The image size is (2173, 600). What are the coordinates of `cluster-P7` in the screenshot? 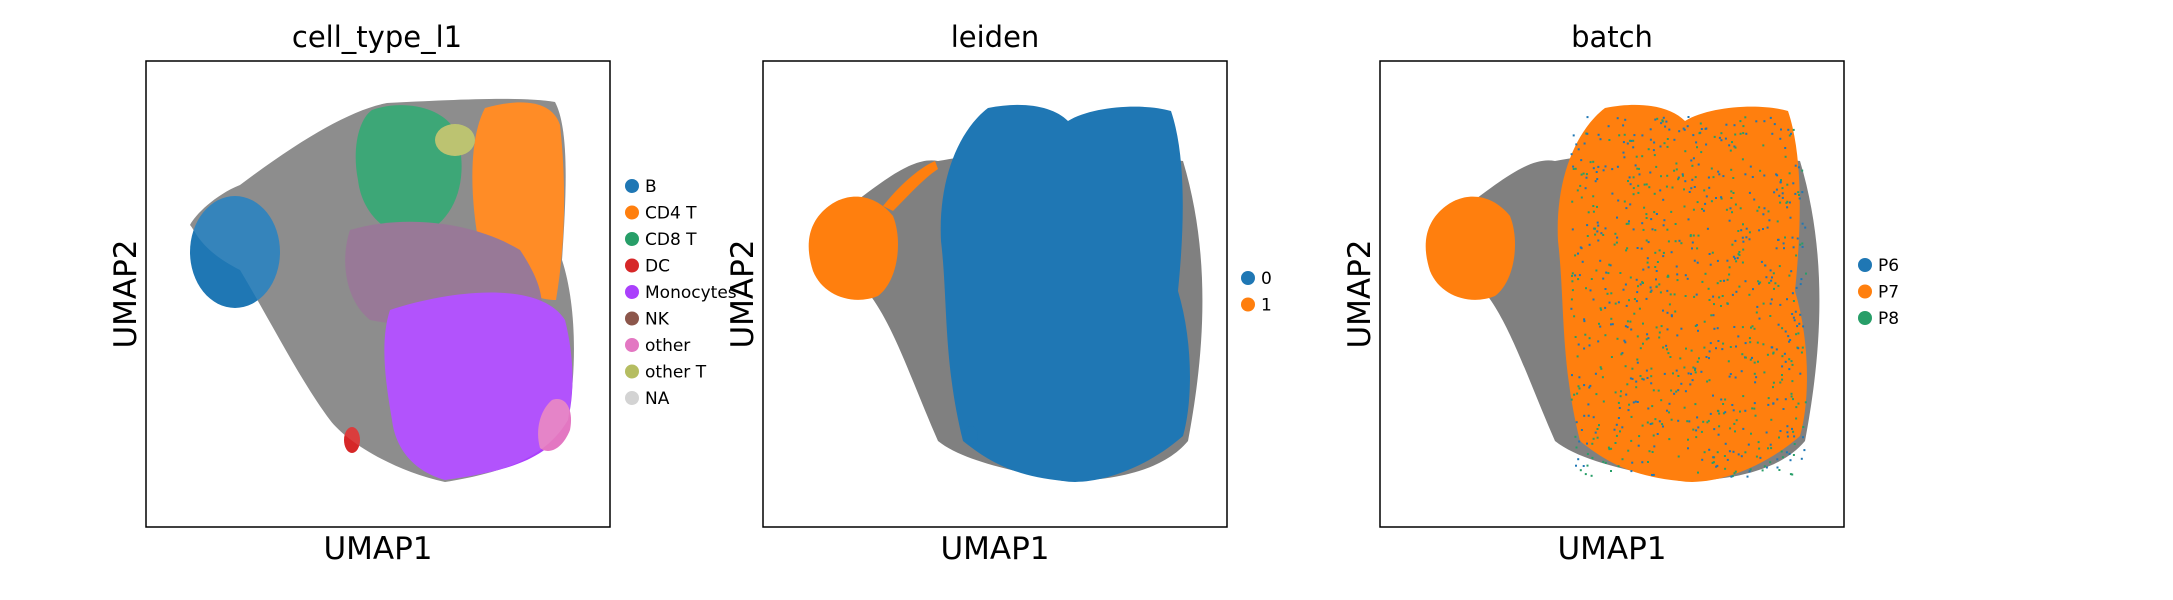 It's located at (1682, 293).